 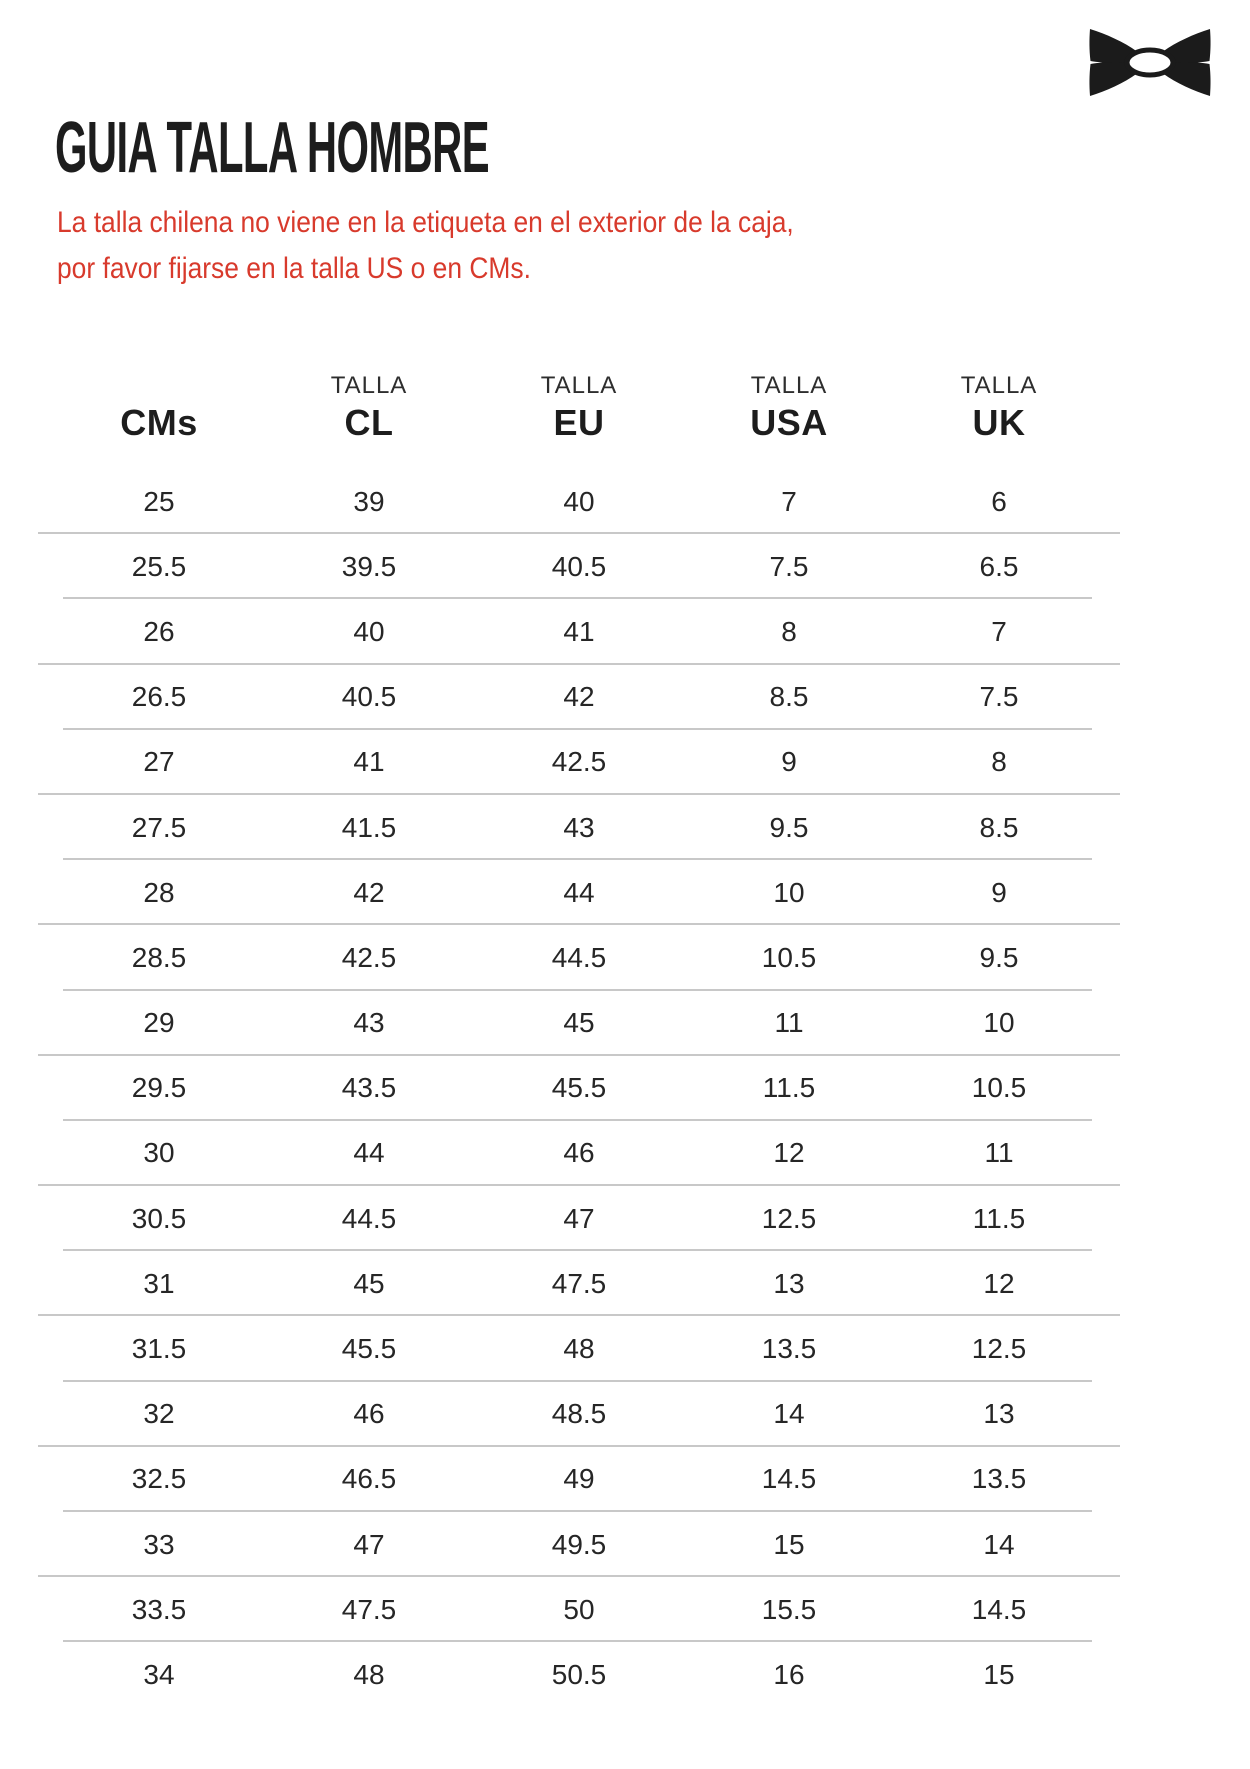 What do you see at coordinates (369, 957) in the screenshot?
I see `size-cell: 42.5` at bounding box center [369, 957].